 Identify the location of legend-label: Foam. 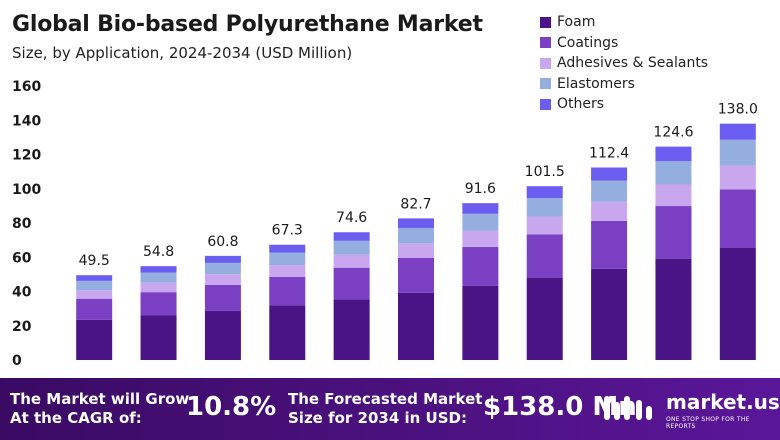
(576, 22).